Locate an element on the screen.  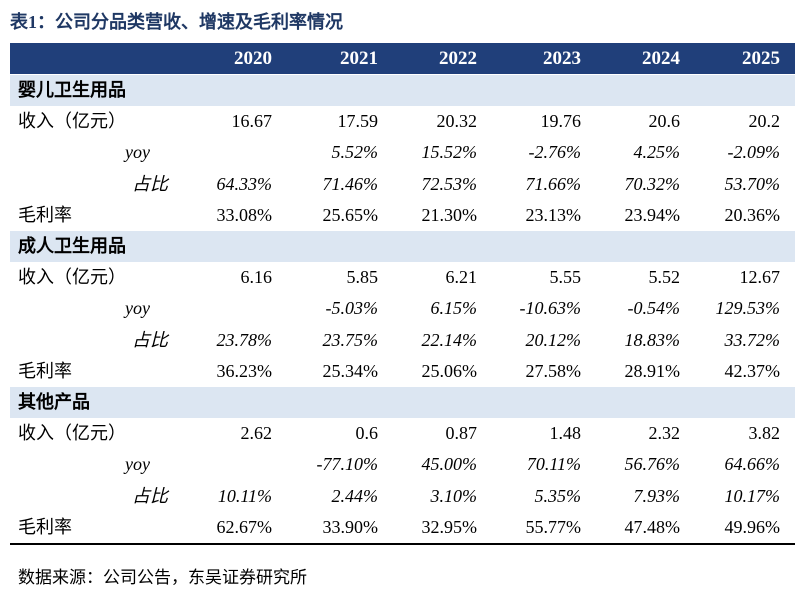
cell: 10.17% is located at coordinates (752, 495).